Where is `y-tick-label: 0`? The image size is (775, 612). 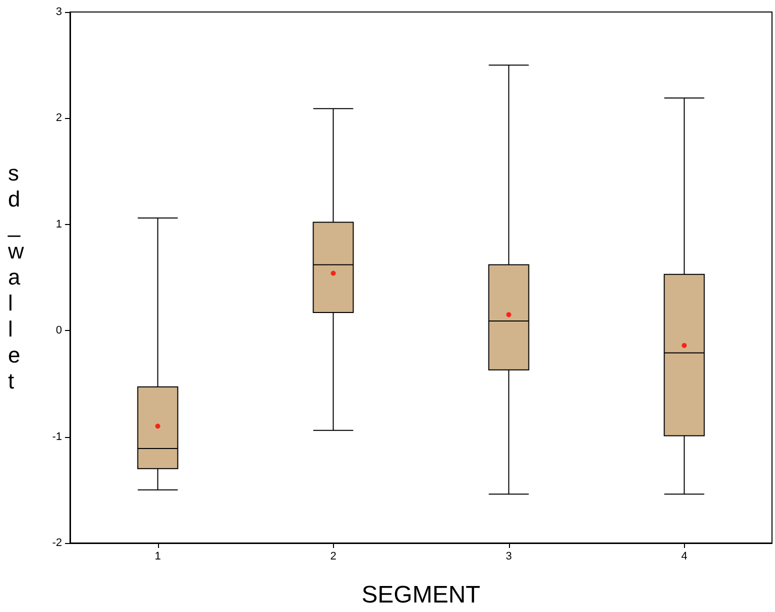
y-tick-label: 0 is located at coordinates (59, 330).